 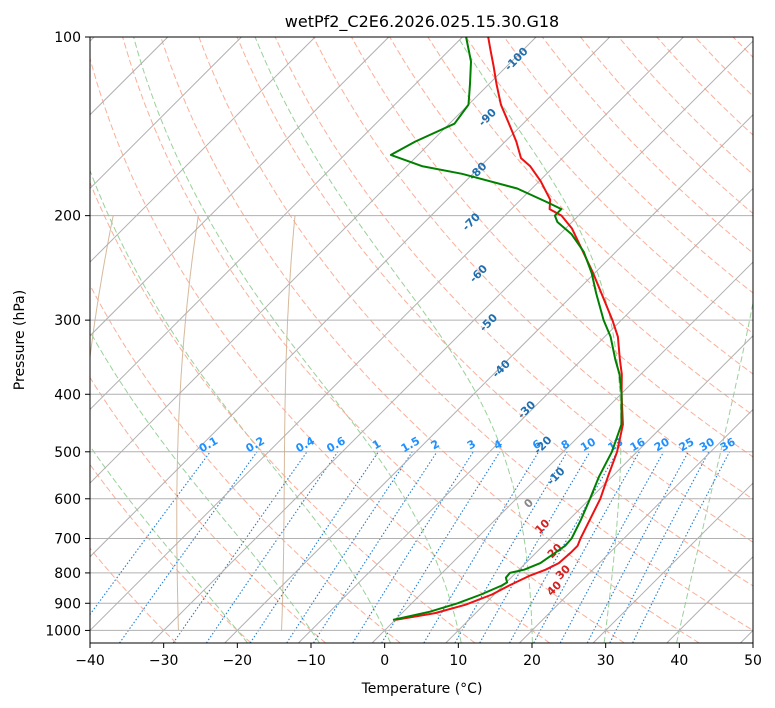 I want to click on chart-title: wetPf2_C2E6.2026.025.15.30.G18, so click(x=422, y=22).